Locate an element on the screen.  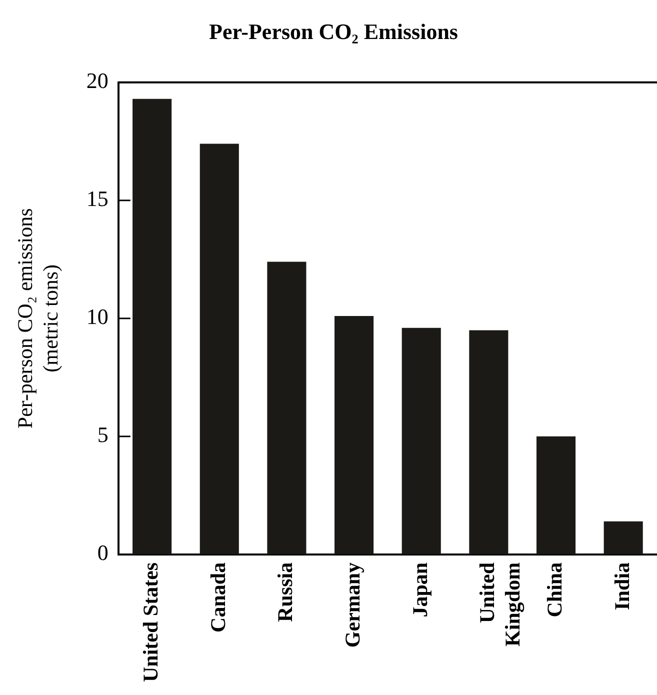
y-tick-label: 5 is located at coordinates (102, 435).